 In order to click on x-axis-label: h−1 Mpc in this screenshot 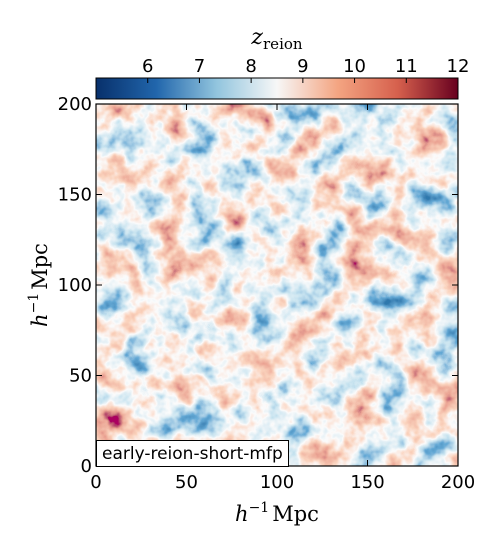, I will do `click(277, 513)`.